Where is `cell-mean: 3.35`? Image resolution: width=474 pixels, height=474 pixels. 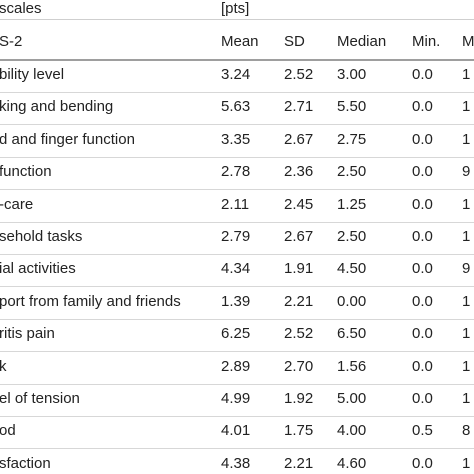 cell-mean: 3.35 is located at coordinates (236, 139).